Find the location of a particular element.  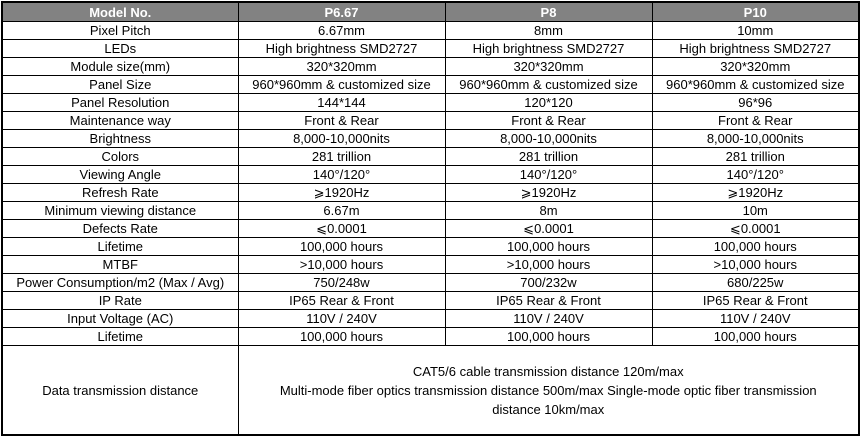

header-row: Model No. P6.67 P8 P10 is located at coordinates (430, 11).